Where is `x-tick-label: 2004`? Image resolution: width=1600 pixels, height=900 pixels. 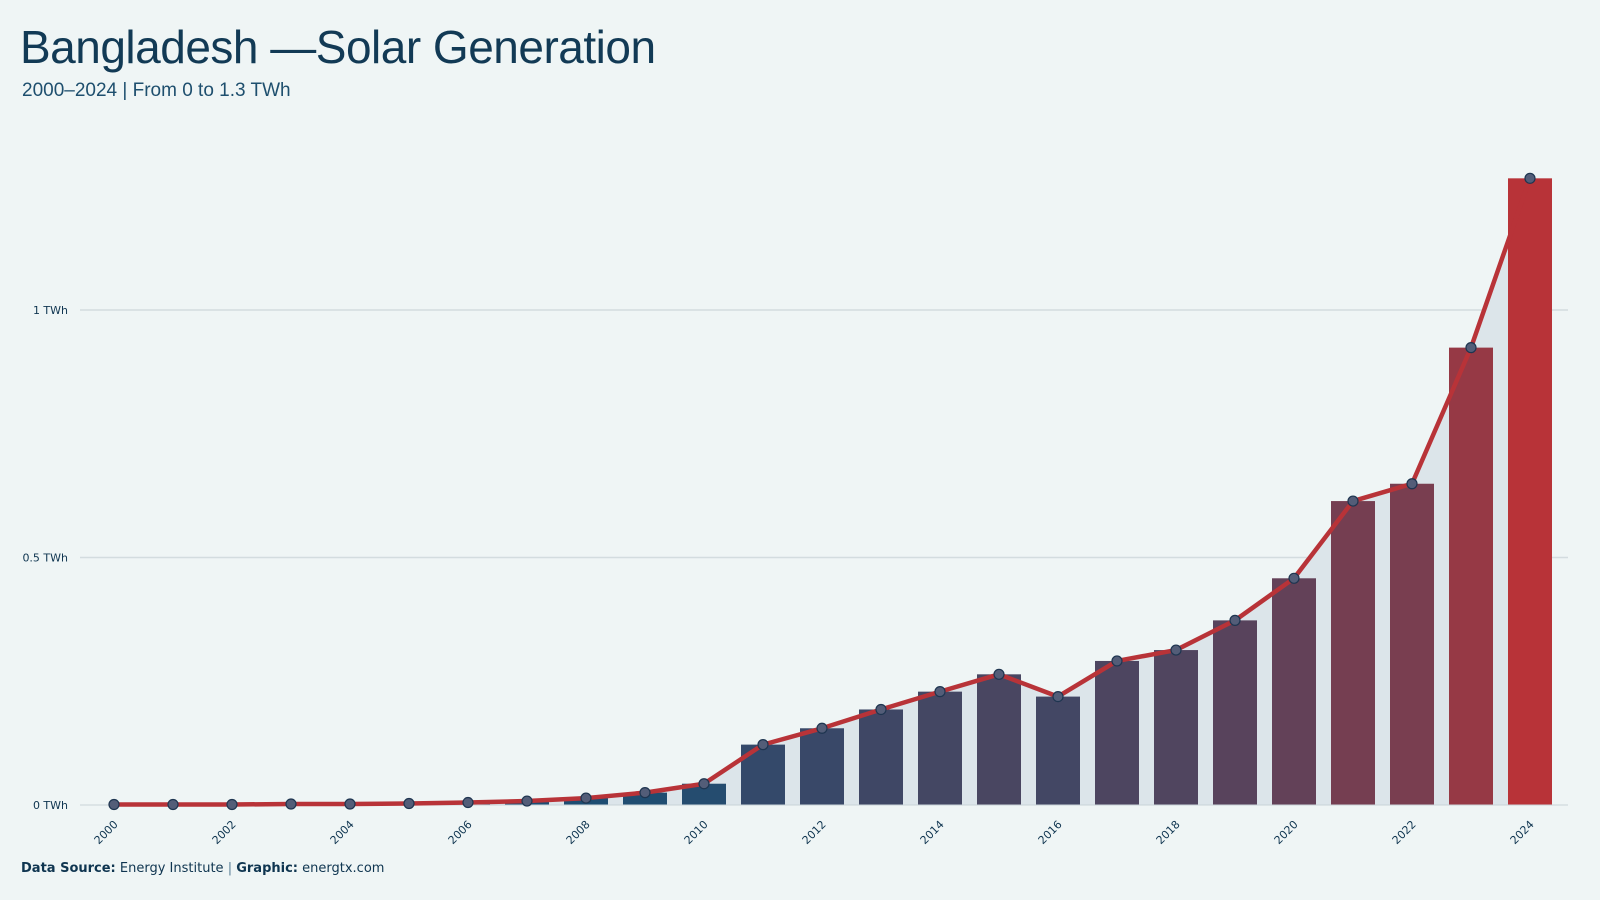 x-tick-label: 2004 is located at coordinates (342, 832).